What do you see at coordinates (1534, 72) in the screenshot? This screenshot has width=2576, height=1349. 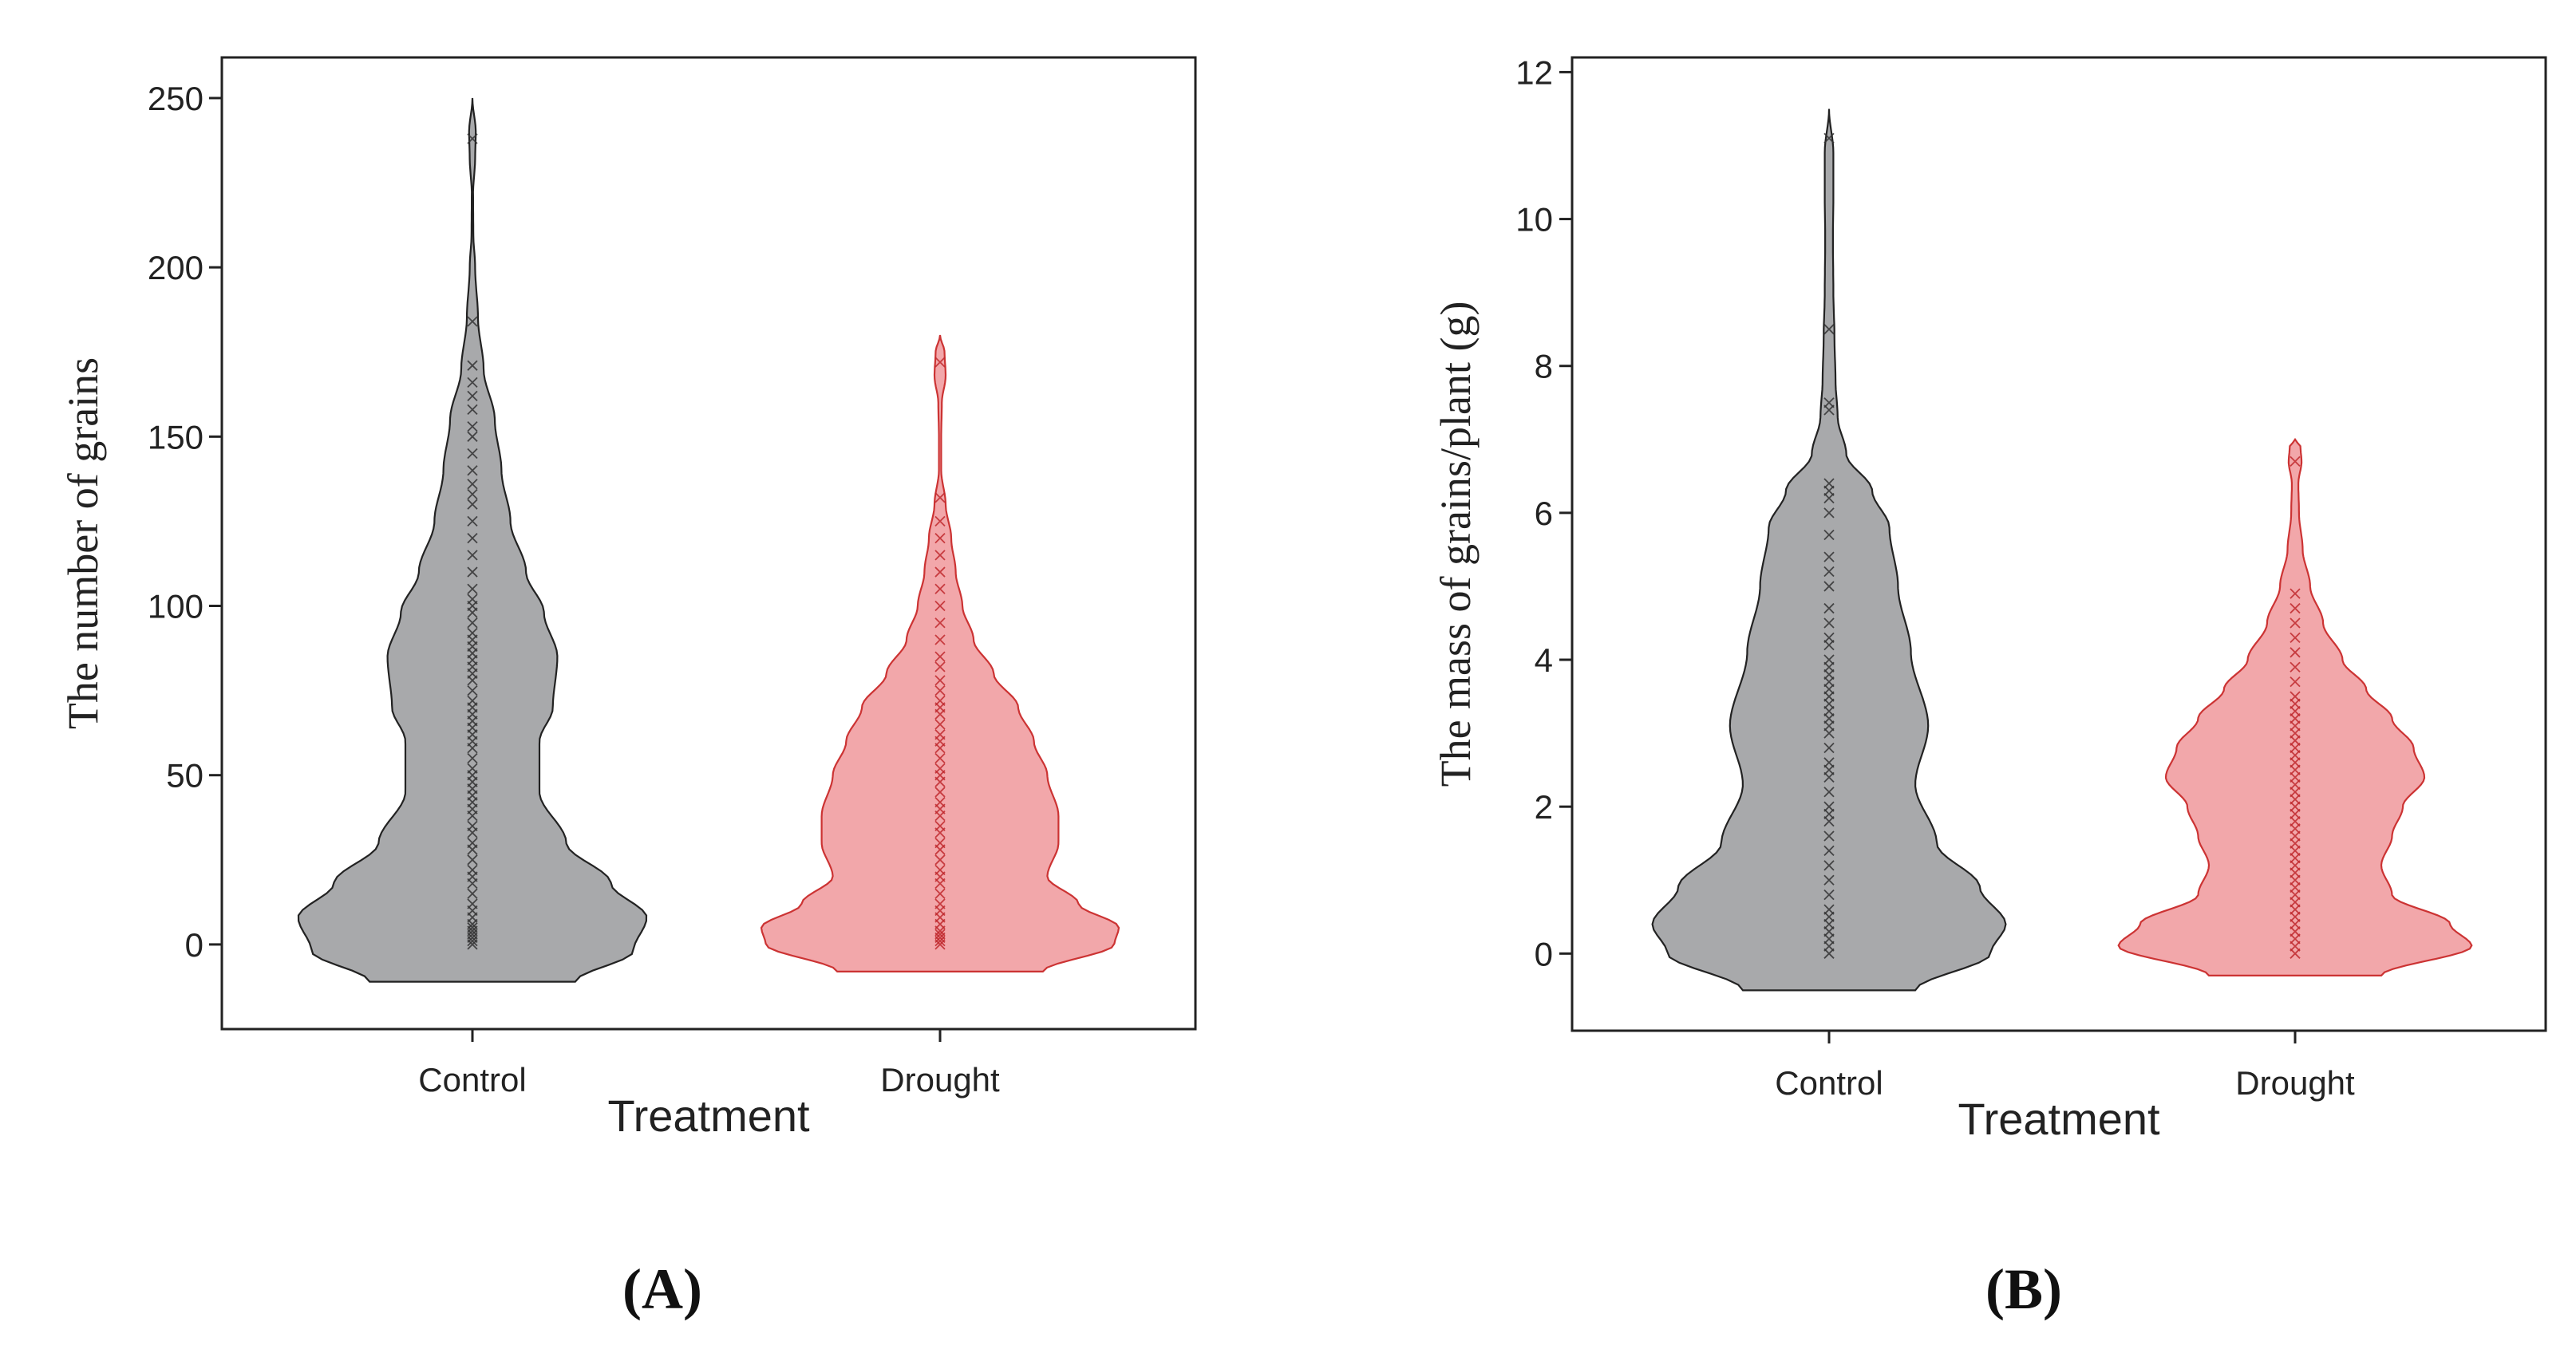 I see `y-tick-label-6: 12` at bounding box center [1534, 72].